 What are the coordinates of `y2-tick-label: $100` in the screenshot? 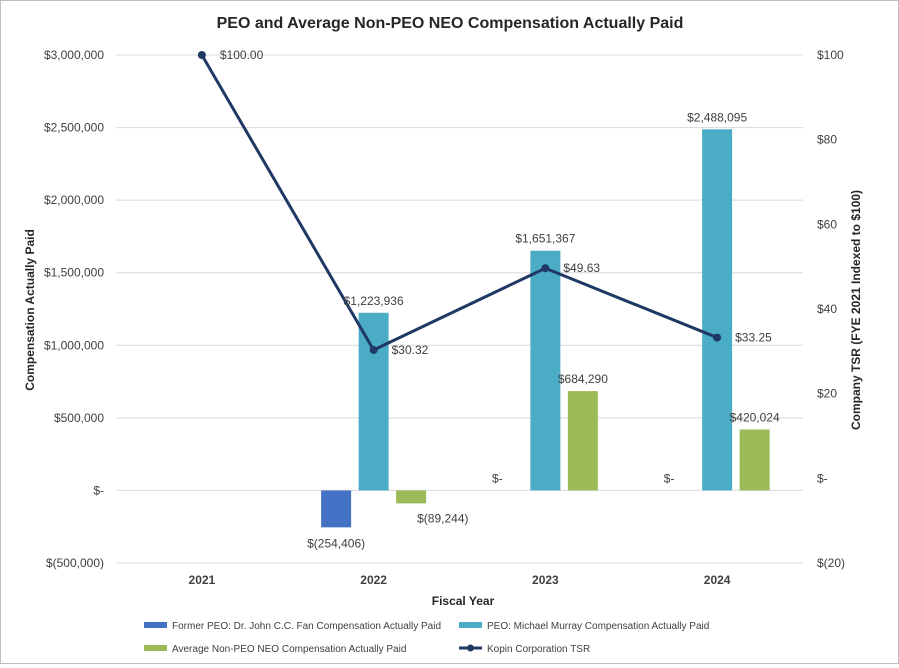 It's located at (830, 55).